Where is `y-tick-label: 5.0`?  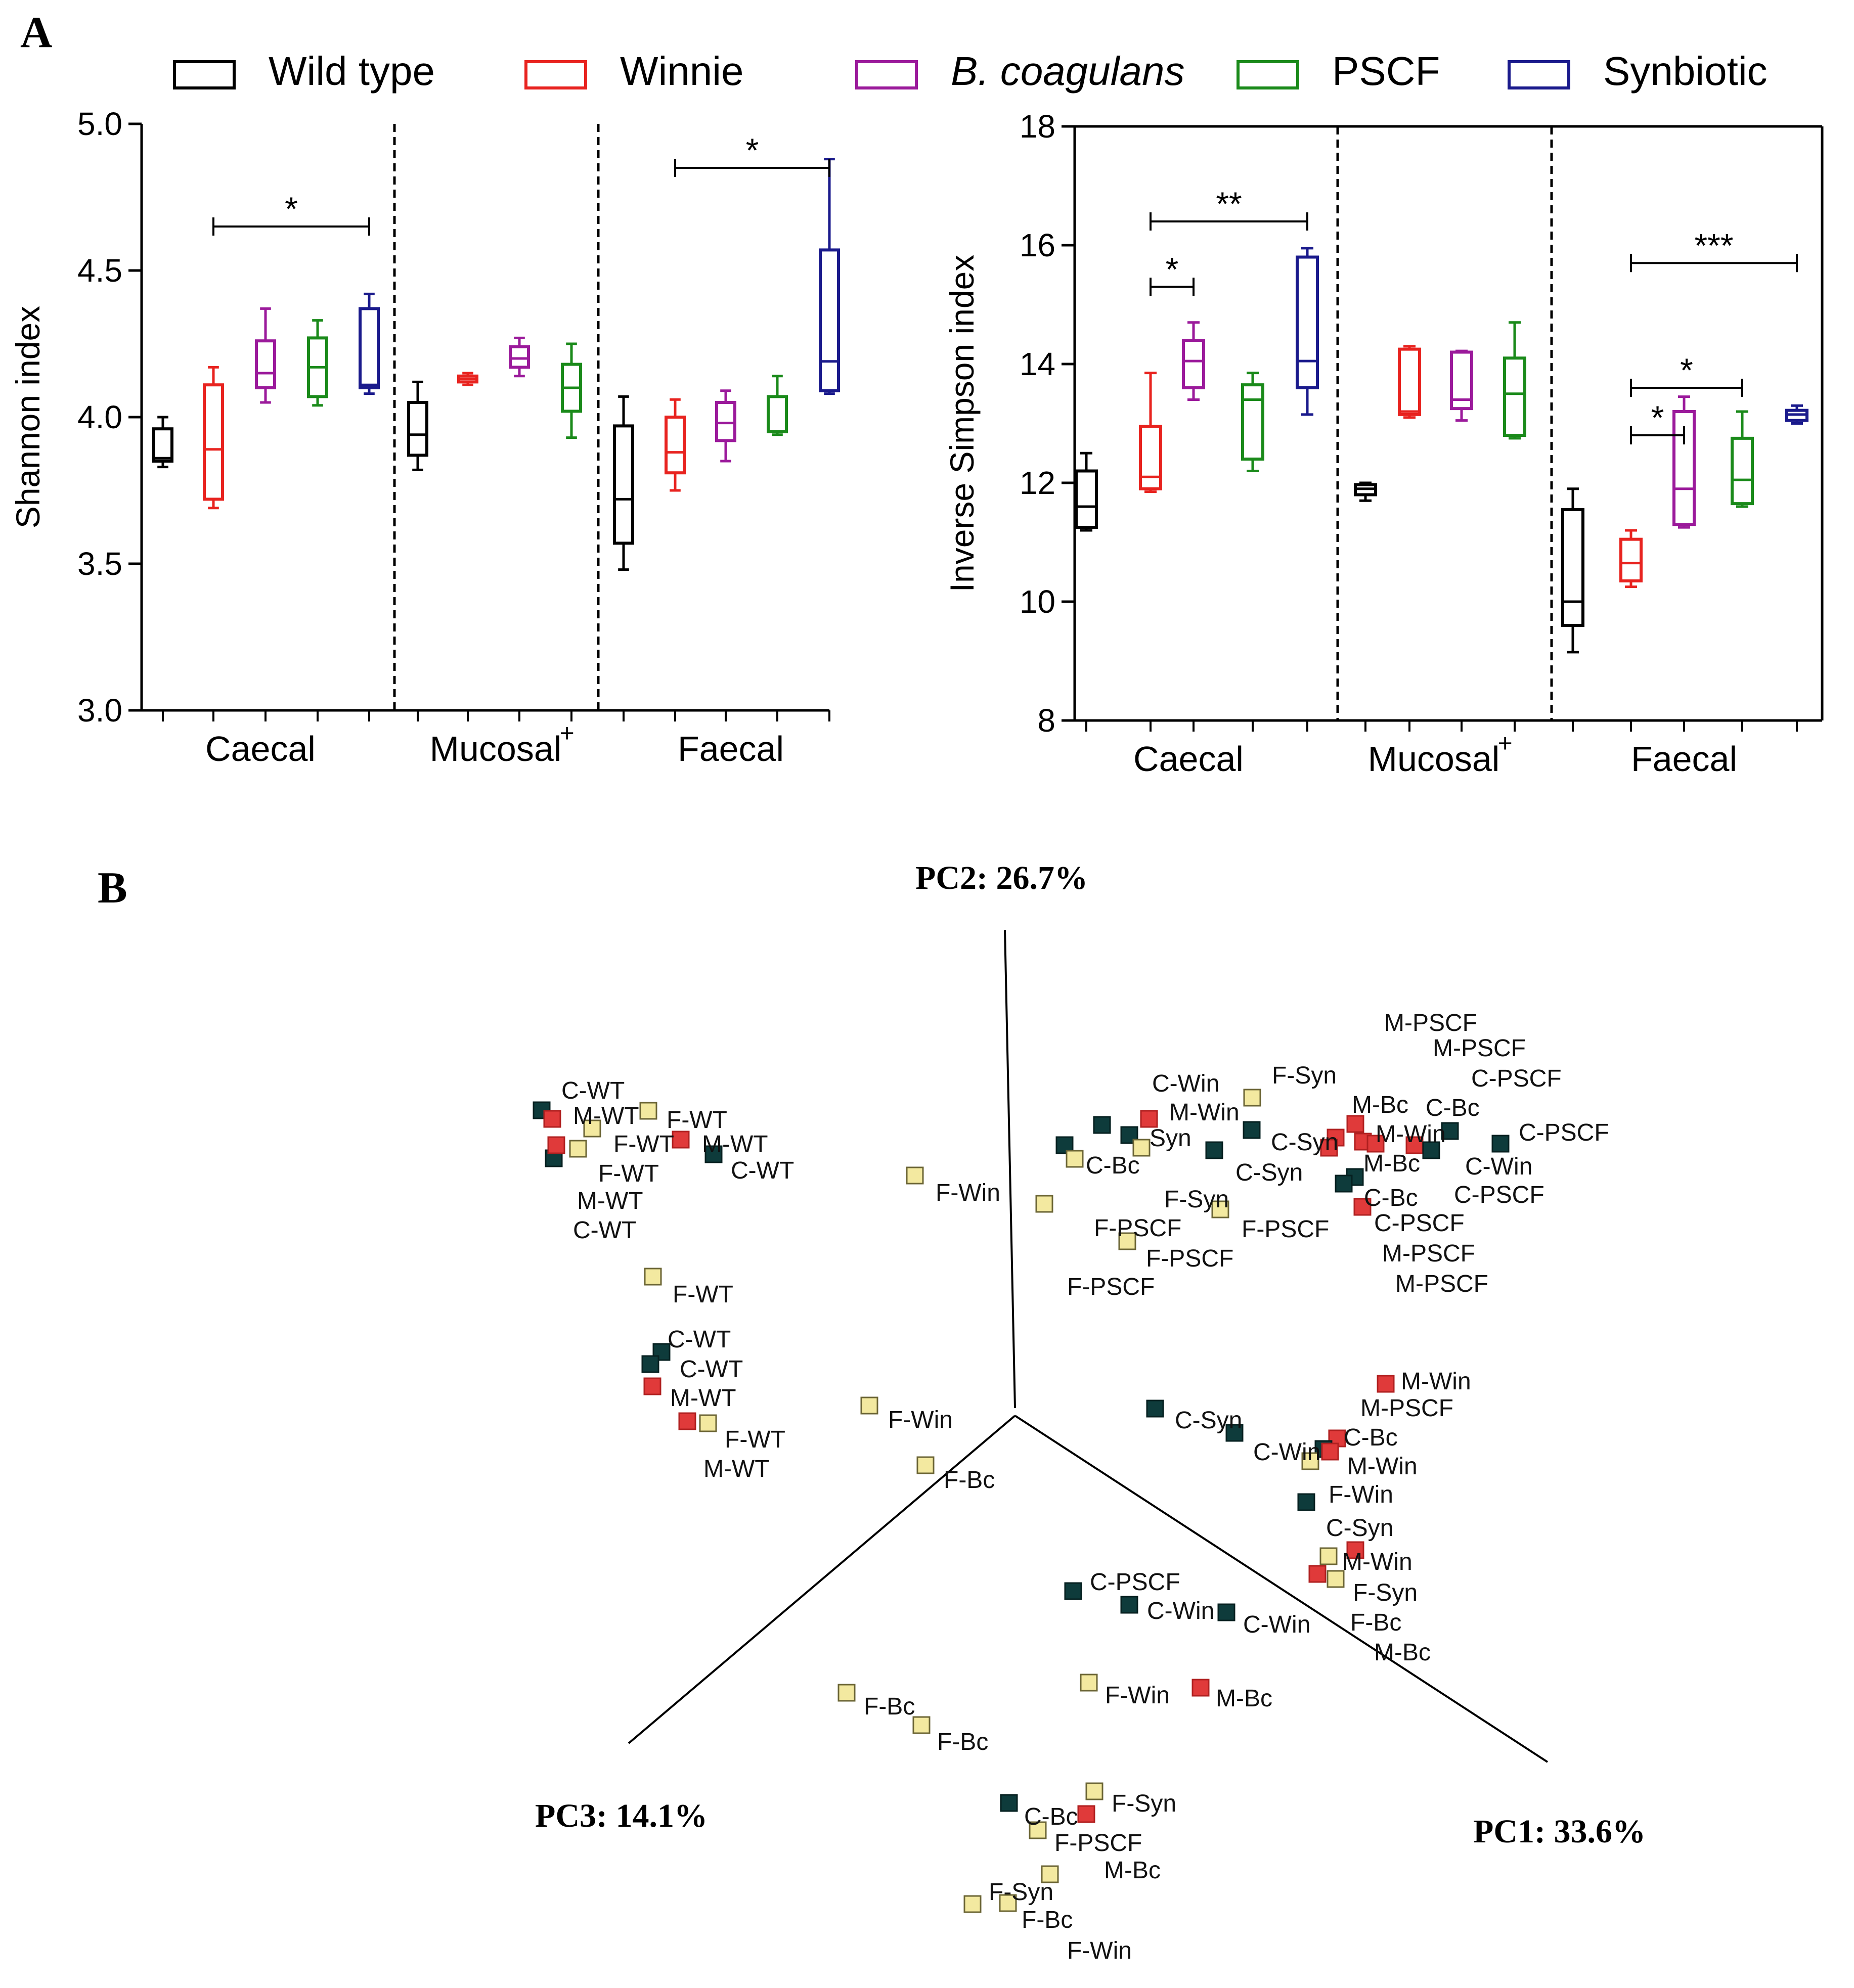
y-tick-label: 5.0 is located at coordinates (100, 124).